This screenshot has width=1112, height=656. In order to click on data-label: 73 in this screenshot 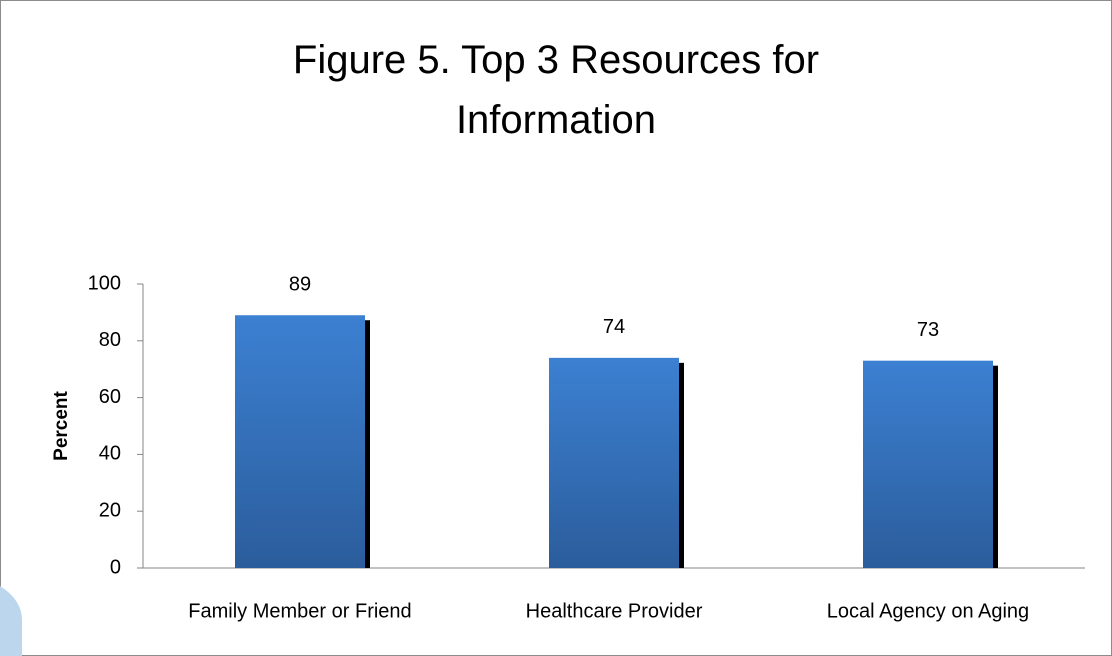, I will do `click(928, 330)`.